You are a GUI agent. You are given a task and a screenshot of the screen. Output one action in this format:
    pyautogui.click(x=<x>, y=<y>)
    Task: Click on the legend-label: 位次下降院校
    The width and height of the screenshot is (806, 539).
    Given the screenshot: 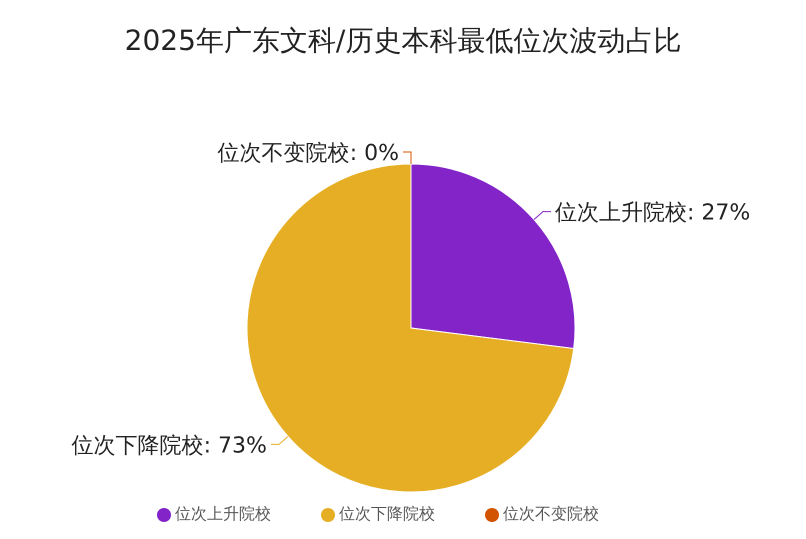 What is the action you would take?
    pyautogui.click(x=387, y=513)
    